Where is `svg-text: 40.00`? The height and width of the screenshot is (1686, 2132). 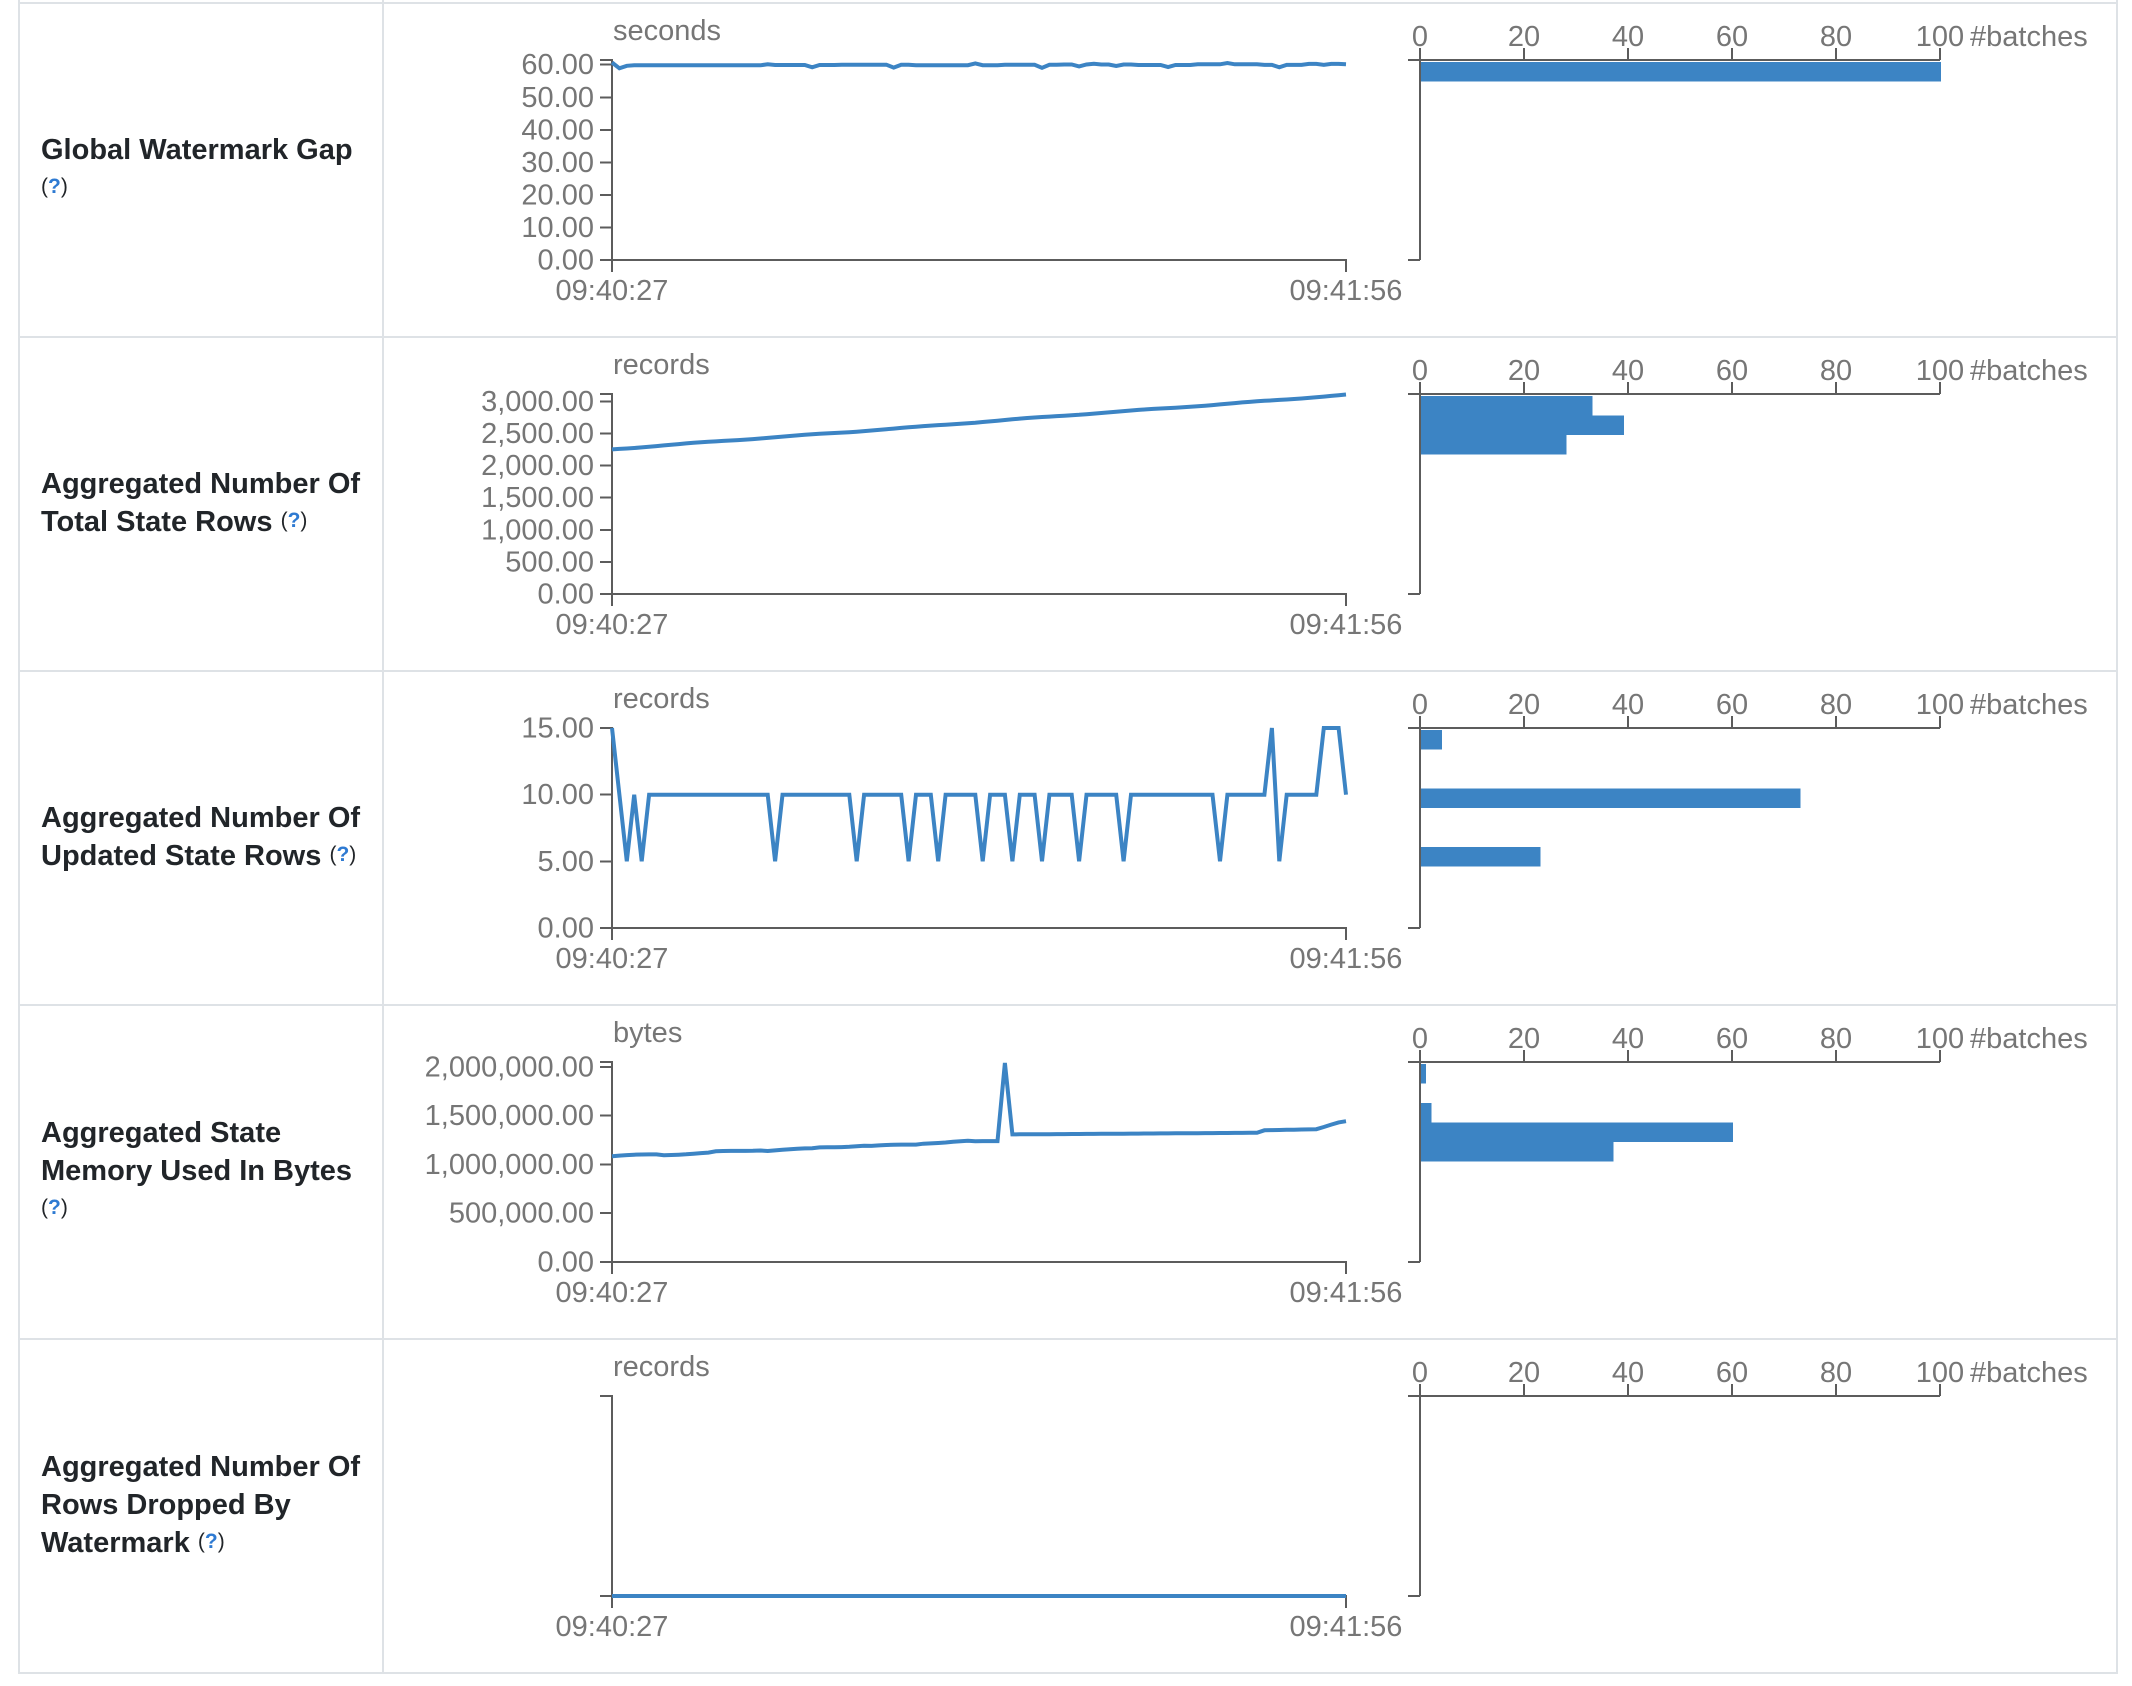
svg-text: 40.00 is located at coordinates (557, 130).